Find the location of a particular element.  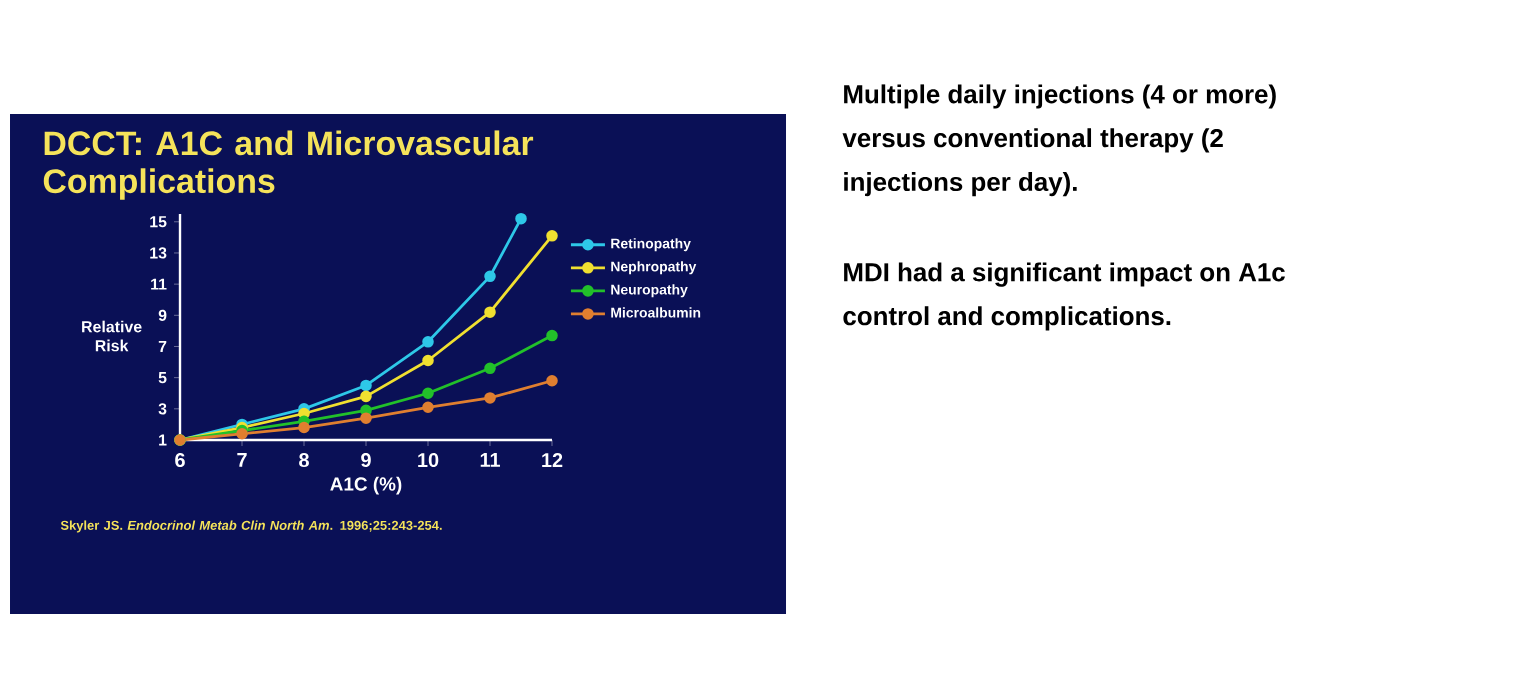

x-tick-label: 10 is located at coordinates (428, 460).